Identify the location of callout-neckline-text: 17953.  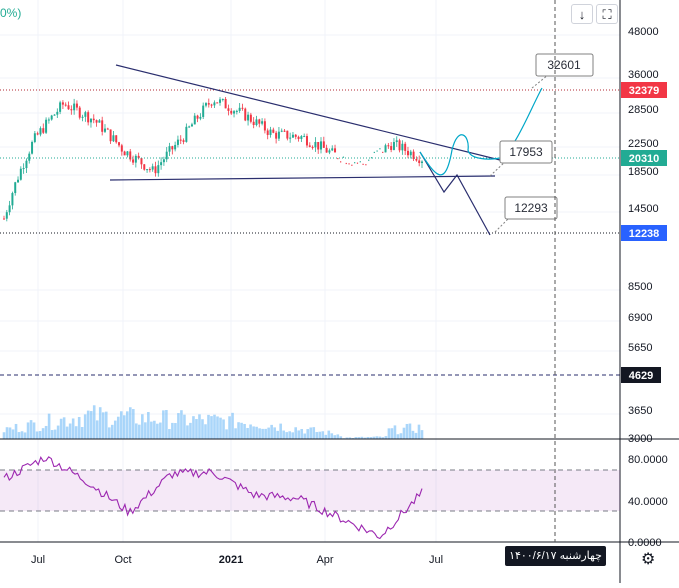
(526, 152).